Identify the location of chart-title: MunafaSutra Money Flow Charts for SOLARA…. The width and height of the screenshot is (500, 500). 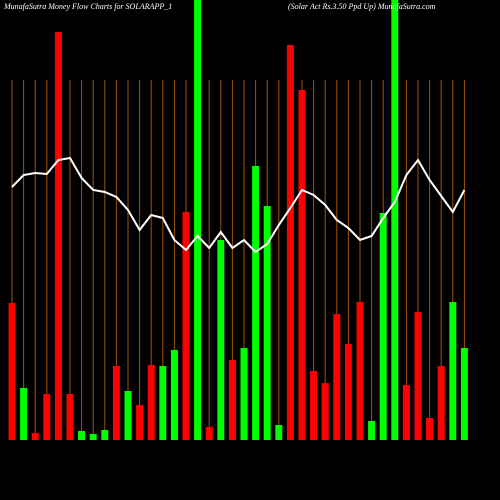
(87, 6).